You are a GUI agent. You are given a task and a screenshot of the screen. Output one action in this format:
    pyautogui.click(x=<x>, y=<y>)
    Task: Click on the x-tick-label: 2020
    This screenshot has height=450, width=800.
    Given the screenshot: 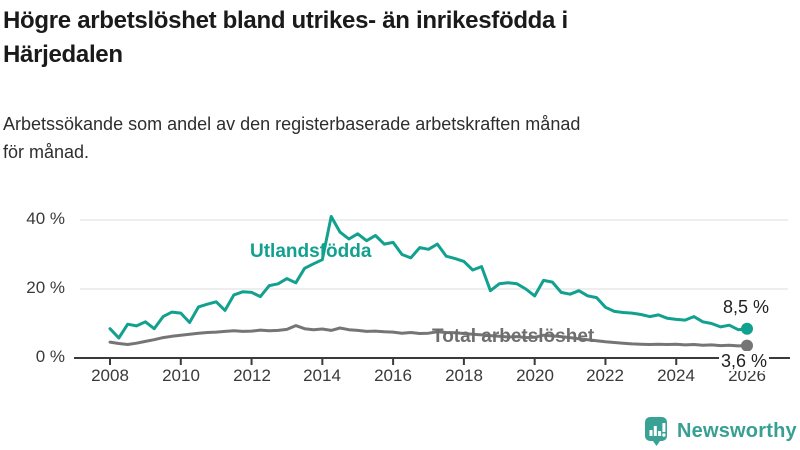 What is the action you would take?
    pyautogui.click(x=535, y=375)
    